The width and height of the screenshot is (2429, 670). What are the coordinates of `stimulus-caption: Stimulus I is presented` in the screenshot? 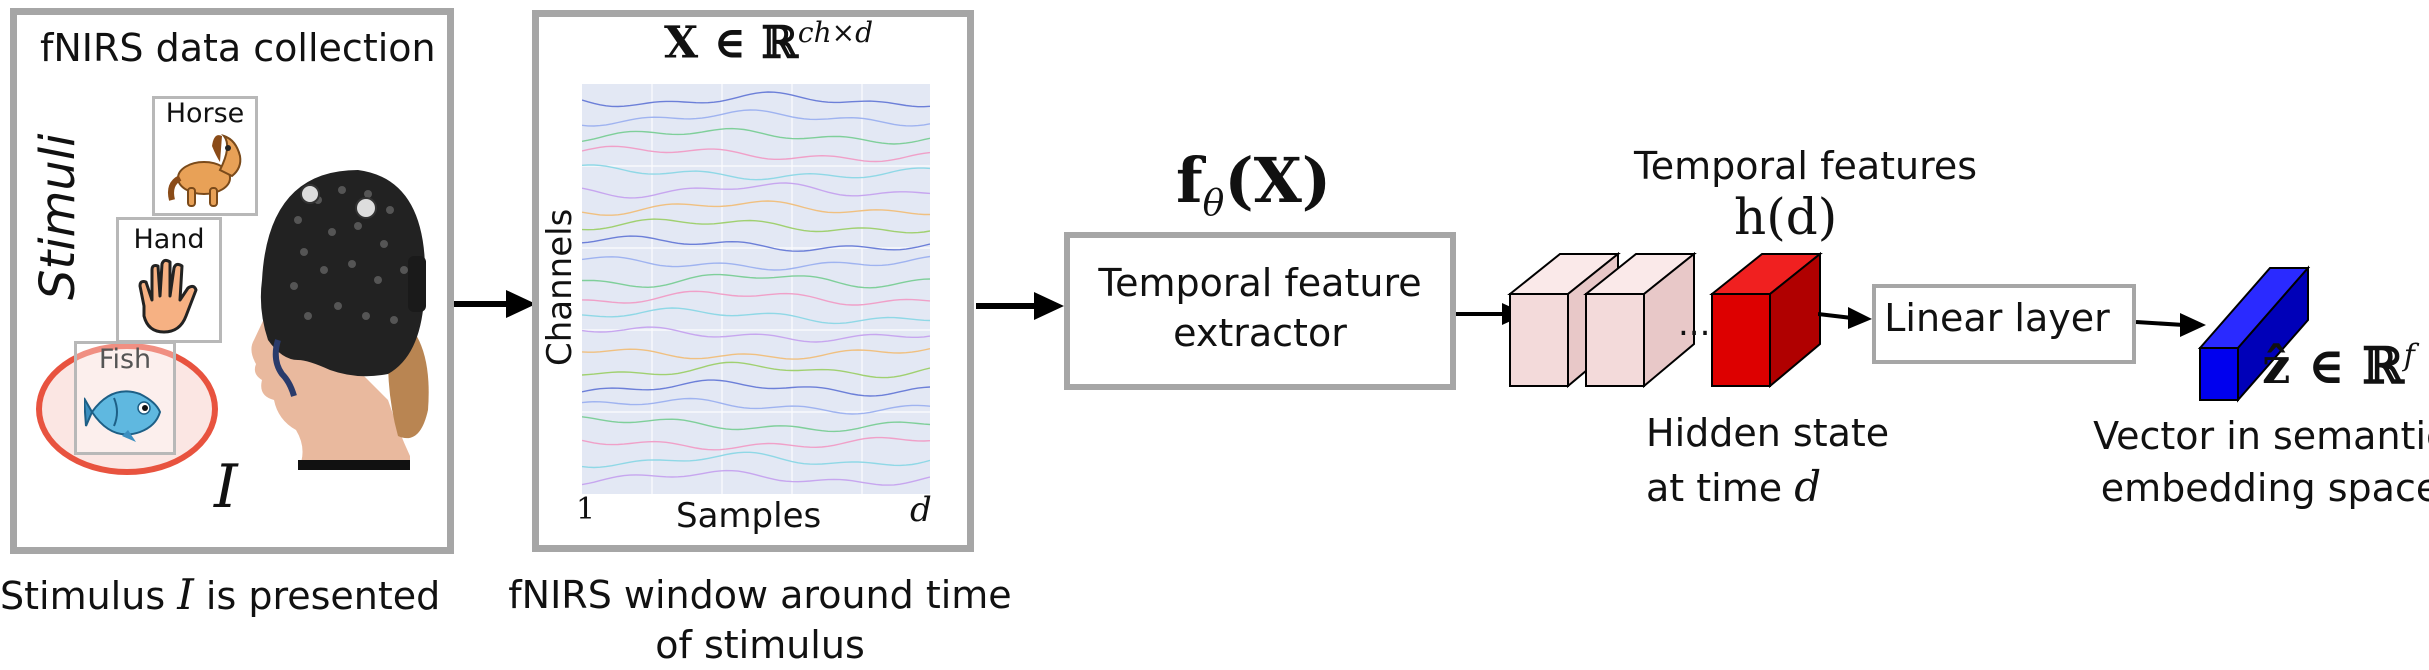 It's located at (220, 594).